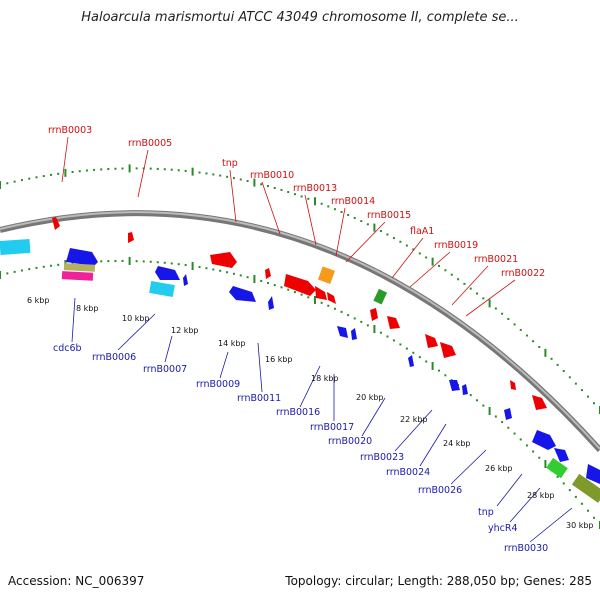 This screenshot has height=600, width=600. I want to click on gene-label: rrnB0030, so click(526, 548).